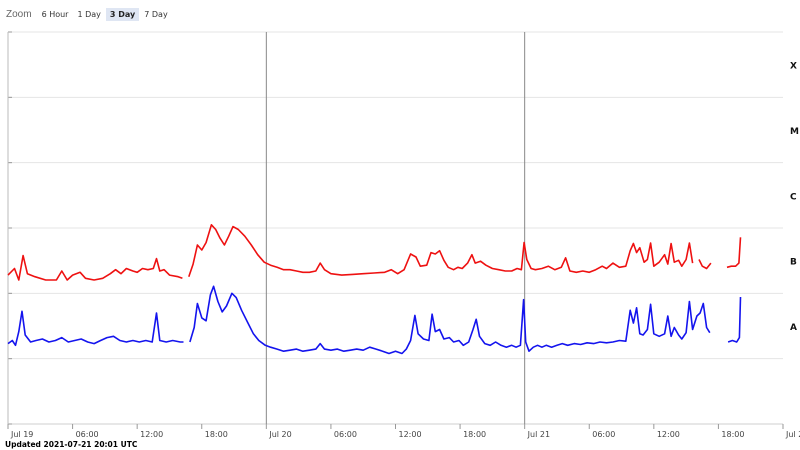  I want to click on x-tick-label: Jul 19, so click(21, 434).